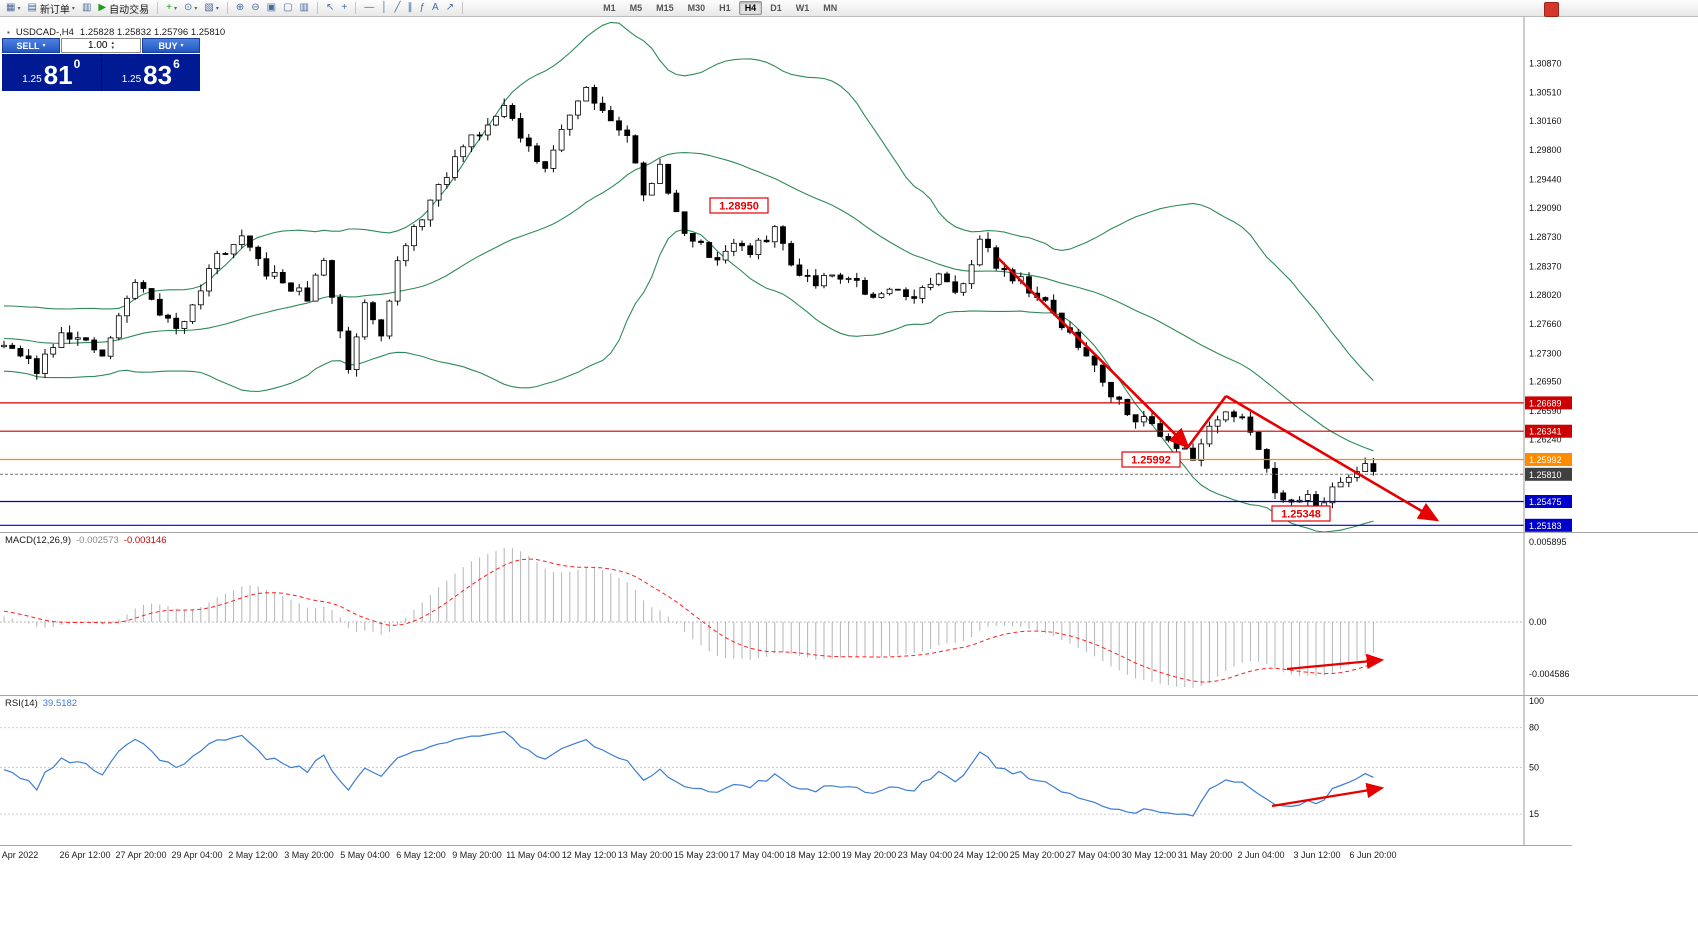 The height and width of the screenshot is (938, 1698). I want to click on svg-text: 1.25348, so click(1301, 515).